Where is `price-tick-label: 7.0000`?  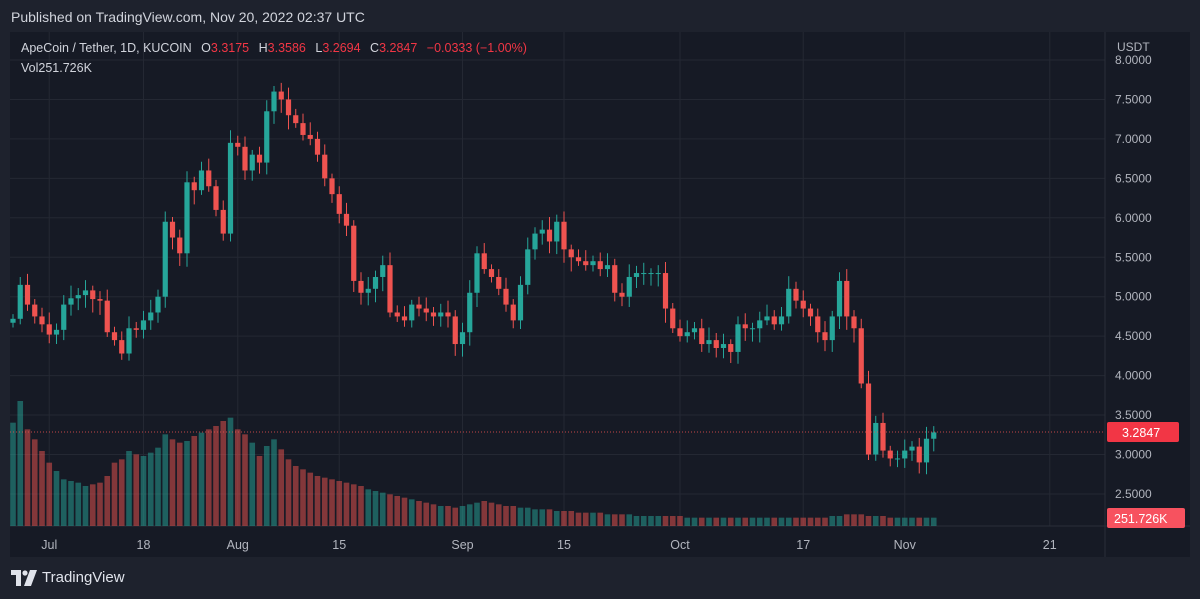
price-tick-label: 7.0000 is located at coordinates (1133, 139).